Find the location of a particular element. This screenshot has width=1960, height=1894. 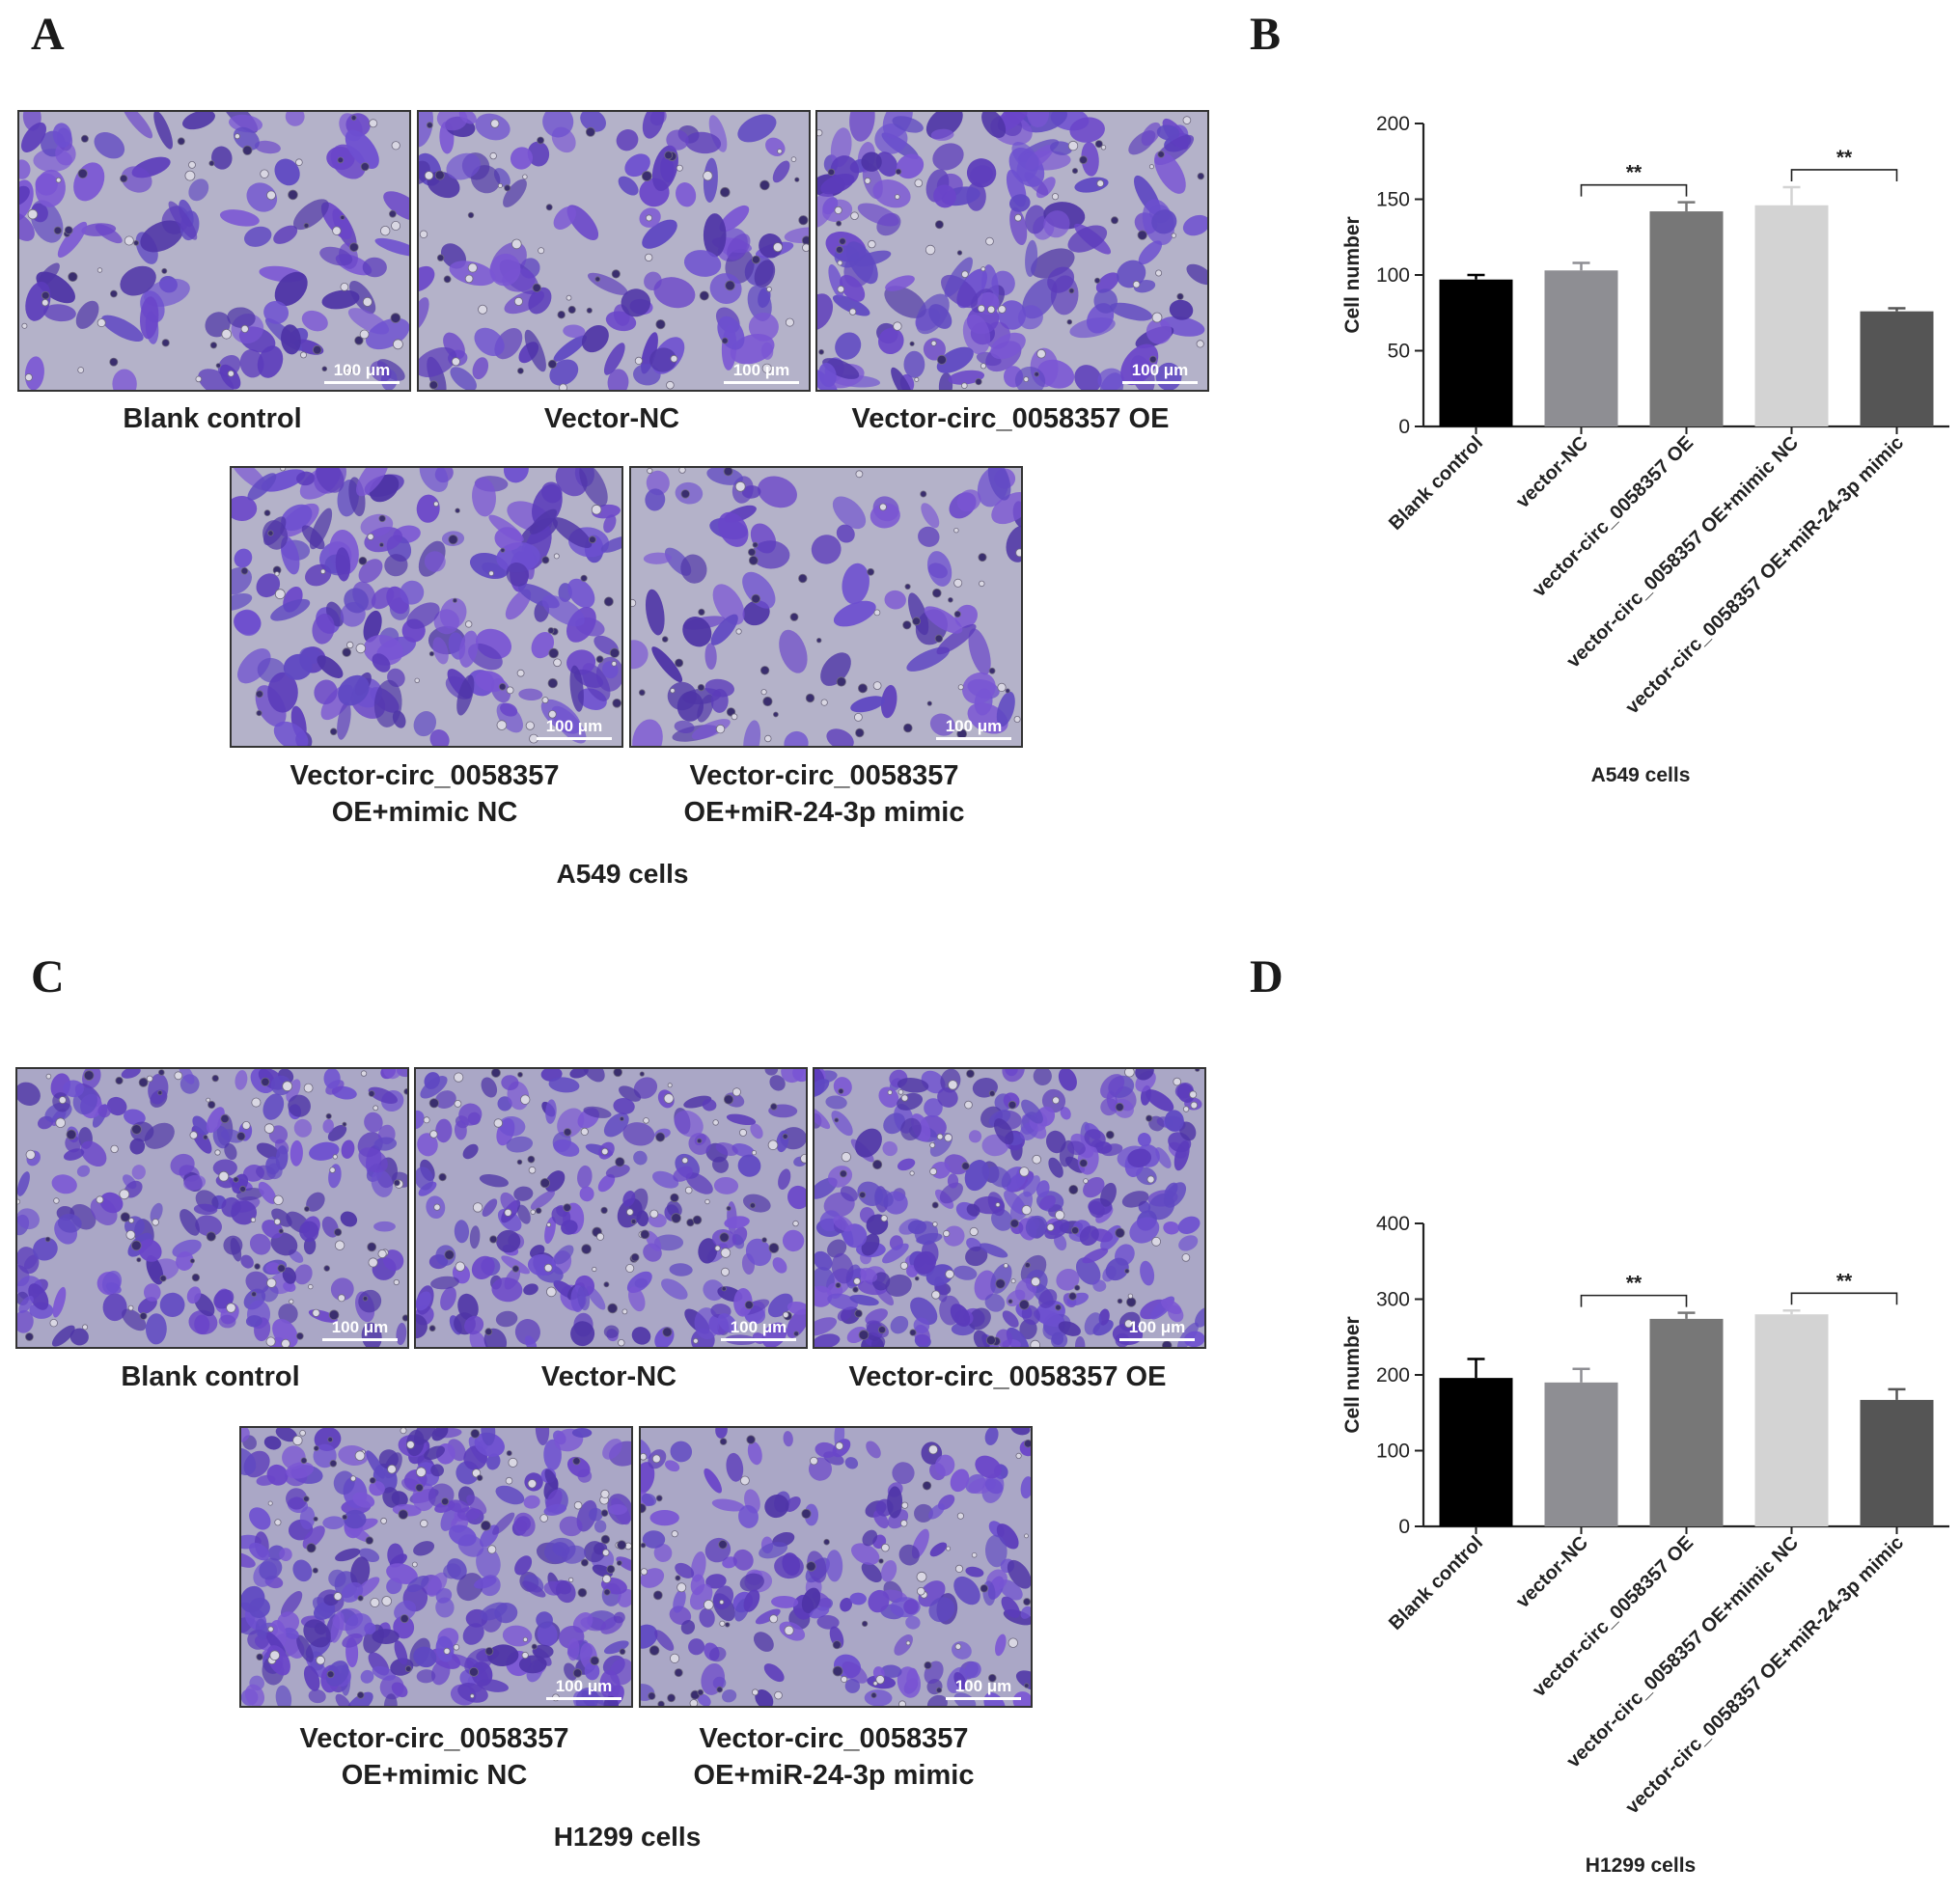

micrograph-image is located at coordinates (614, 251).